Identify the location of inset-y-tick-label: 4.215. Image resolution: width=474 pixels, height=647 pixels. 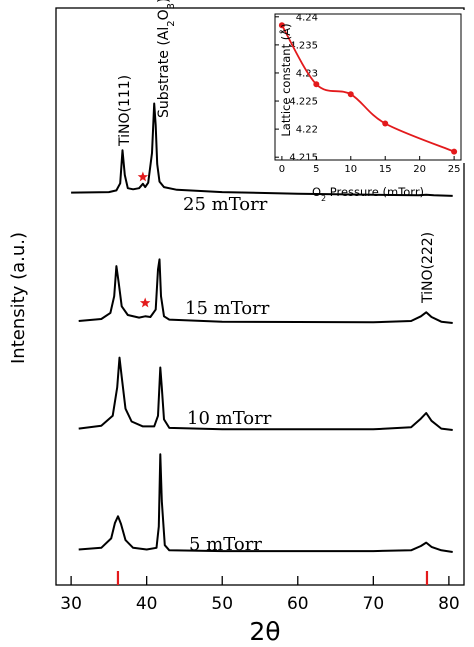
(303, 158).